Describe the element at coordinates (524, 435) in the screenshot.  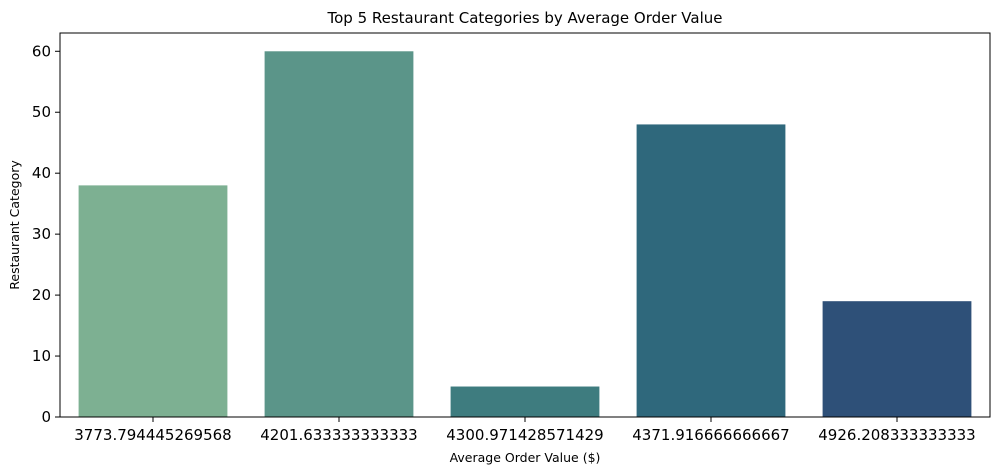
I see `x-tick-label: 4300.971428571429` at that location.